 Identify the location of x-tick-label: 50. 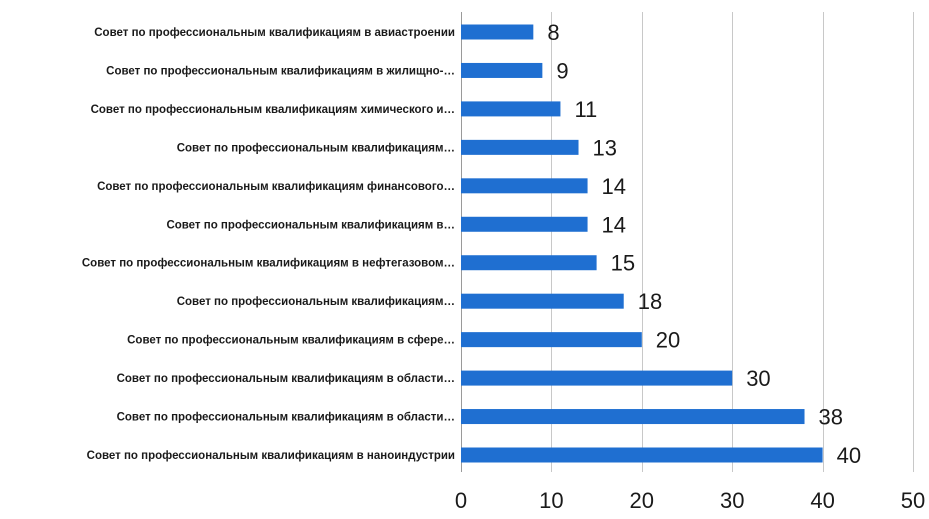
(913, 500).